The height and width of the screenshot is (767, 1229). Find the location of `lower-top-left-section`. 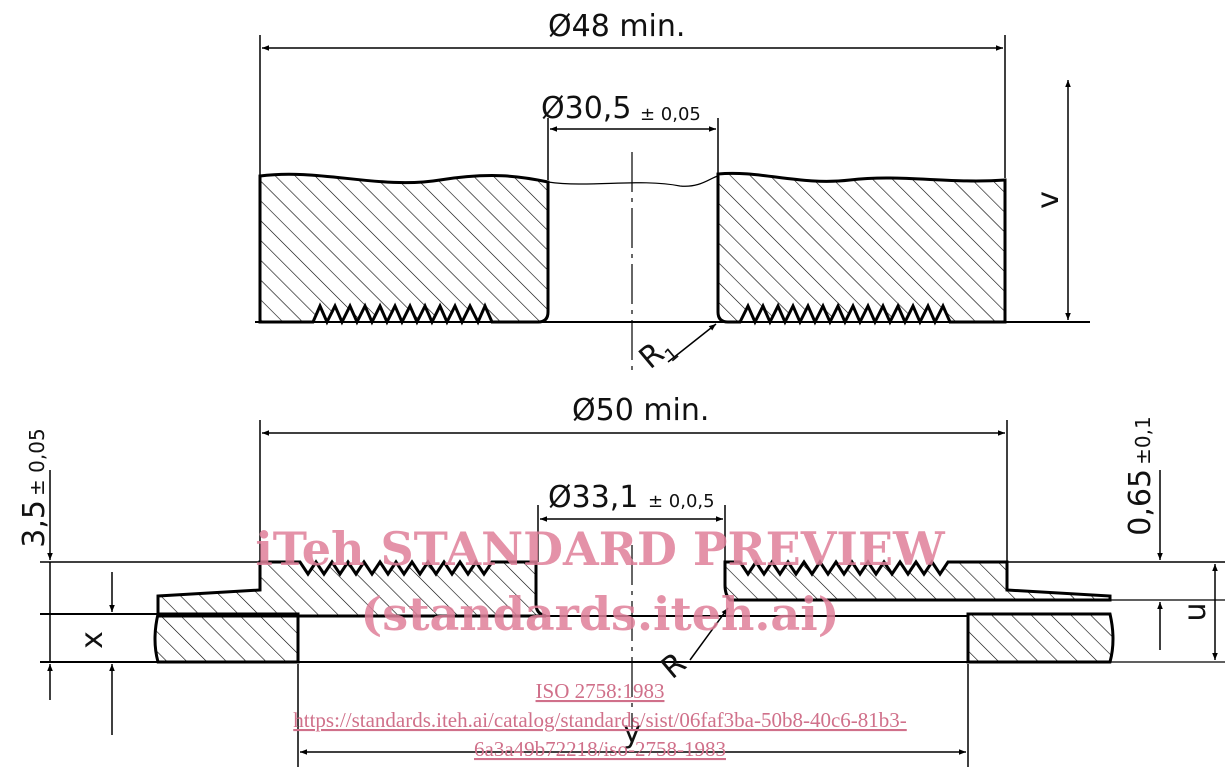

lower-top-left-section is located at coordinates (351, 588).